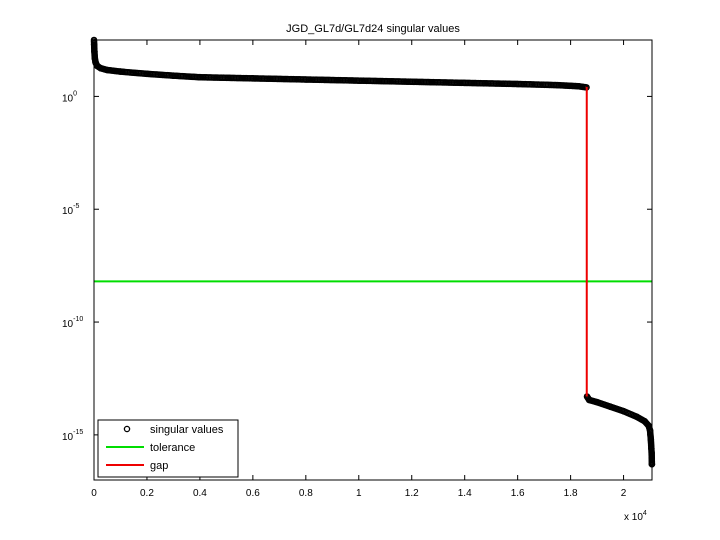  I want to click on x-axis-multiplier-base: x 10, so click(633, 517).